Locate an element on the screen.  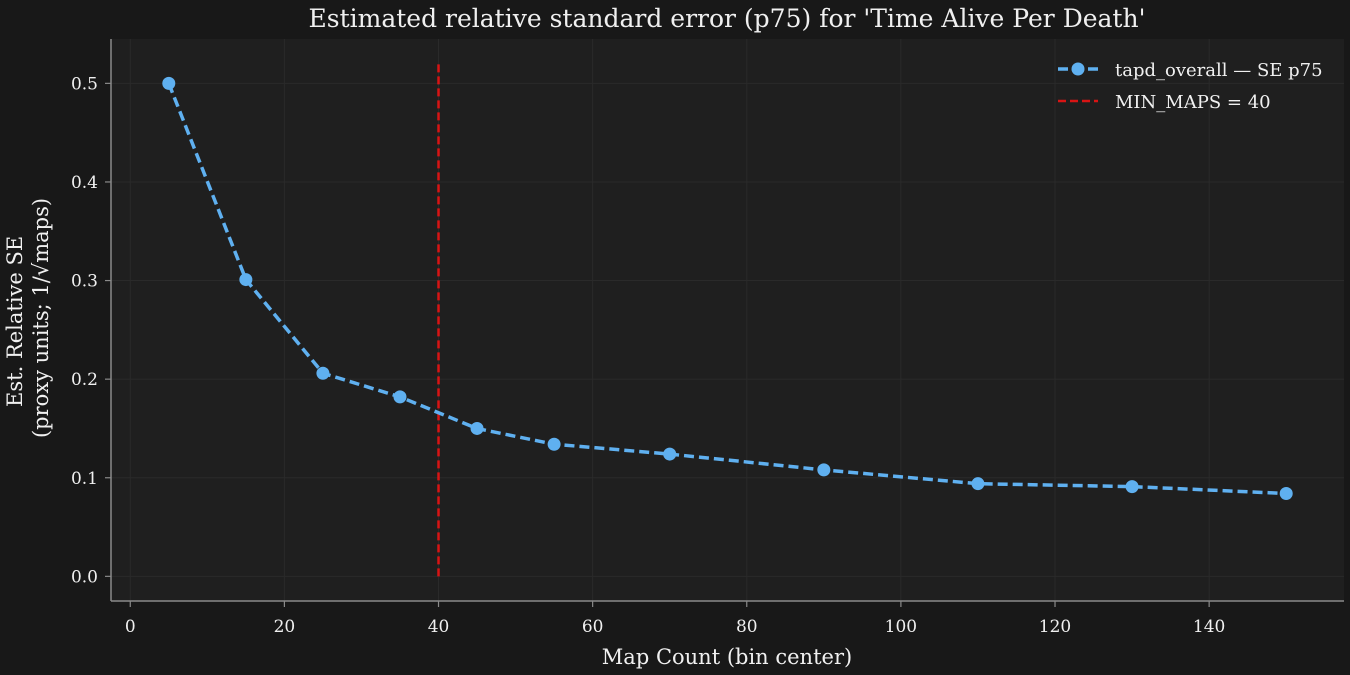
legend-series-label: tapd_overall — SE p75 is located at coordinates (1219, 70).